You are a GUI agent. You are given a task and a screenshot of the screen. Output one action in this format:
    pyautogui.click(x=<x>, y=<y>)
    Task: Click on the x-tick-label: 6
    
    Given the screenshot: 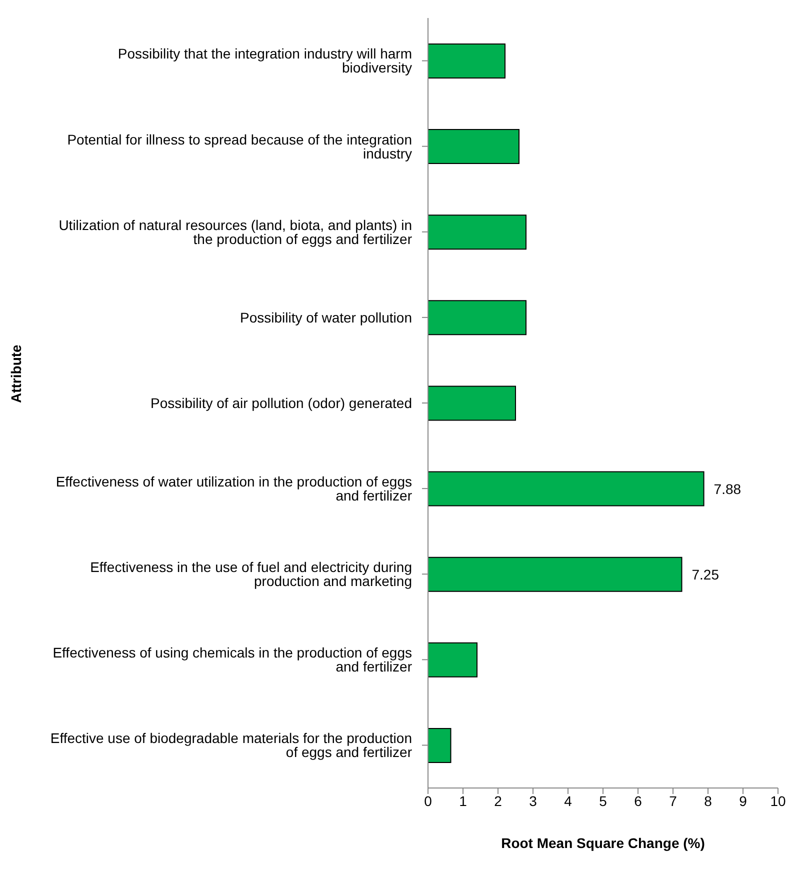 What is the action you would take?
    pyautogui.click(x=638, y=800)
    